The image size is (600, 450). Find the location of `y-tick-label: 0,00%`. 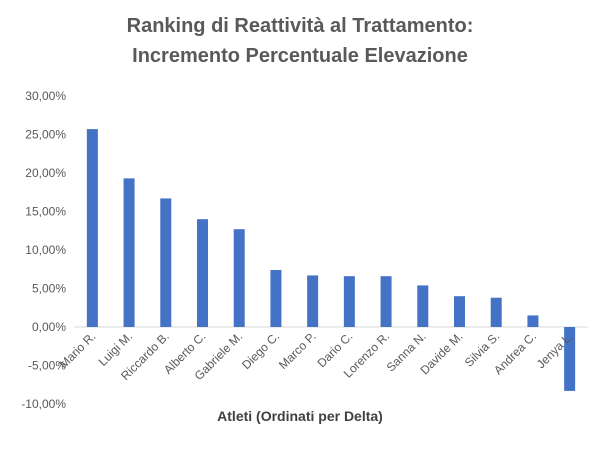

y-tick-label: 0,00% is located at coordinates (49, 327).